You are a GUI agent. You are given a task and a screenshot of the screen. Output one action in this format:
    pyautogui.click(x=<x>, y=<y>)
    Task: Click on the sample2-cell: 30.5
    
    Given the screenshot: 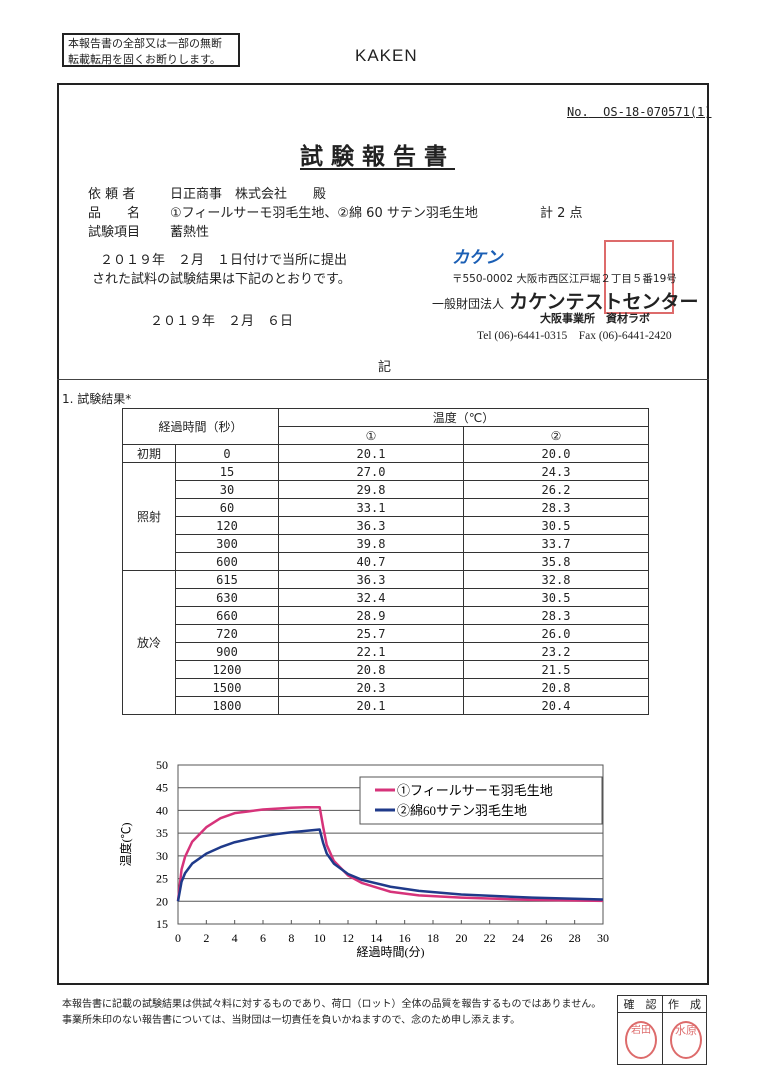 What is the action you would take?
    pyautogui.click(x=556, y=597)
    